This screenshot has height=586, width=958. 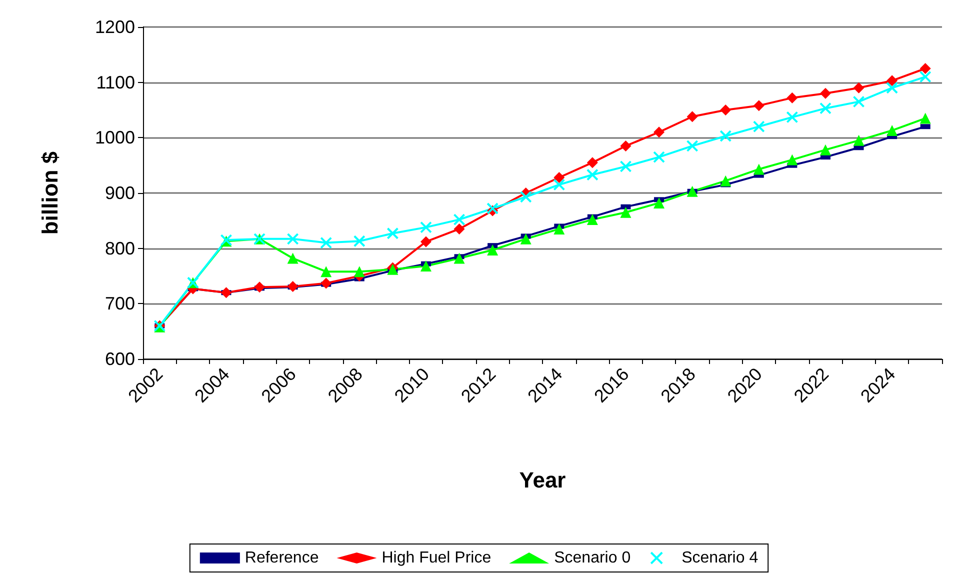 I want to click on y-tick-label: 700, so click(x=119, y=304).